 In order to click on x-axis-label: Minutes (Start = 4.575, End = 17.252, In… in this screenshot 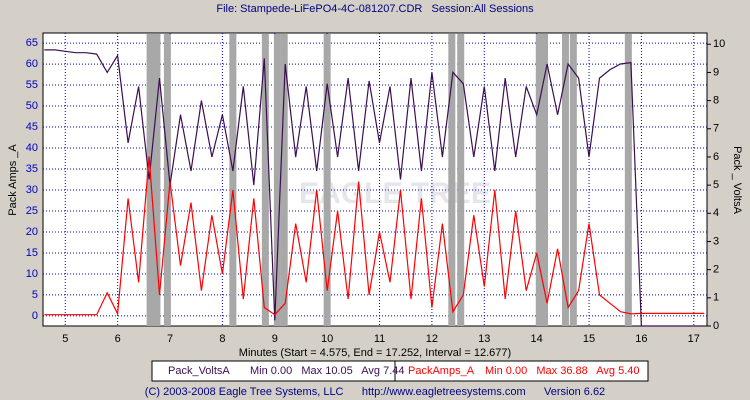, I will do `click(375, 353)`.